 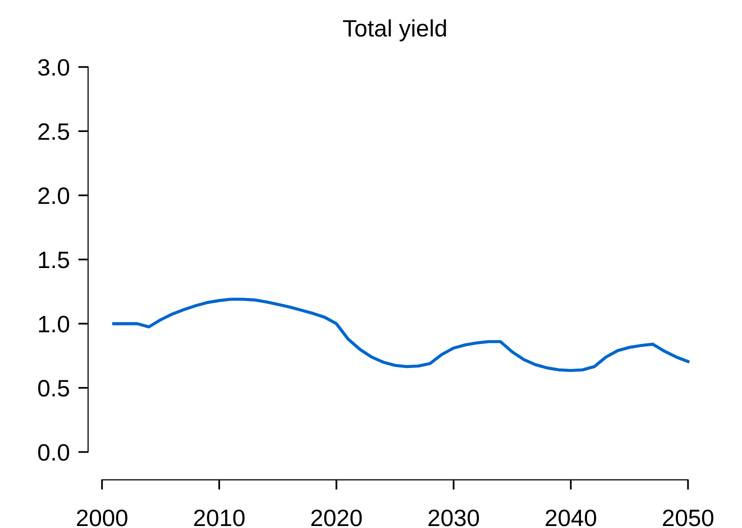 What do you see at coordinates (401, 335) in the screenshot?
I see `line-series` at bounding box center [401, 335].